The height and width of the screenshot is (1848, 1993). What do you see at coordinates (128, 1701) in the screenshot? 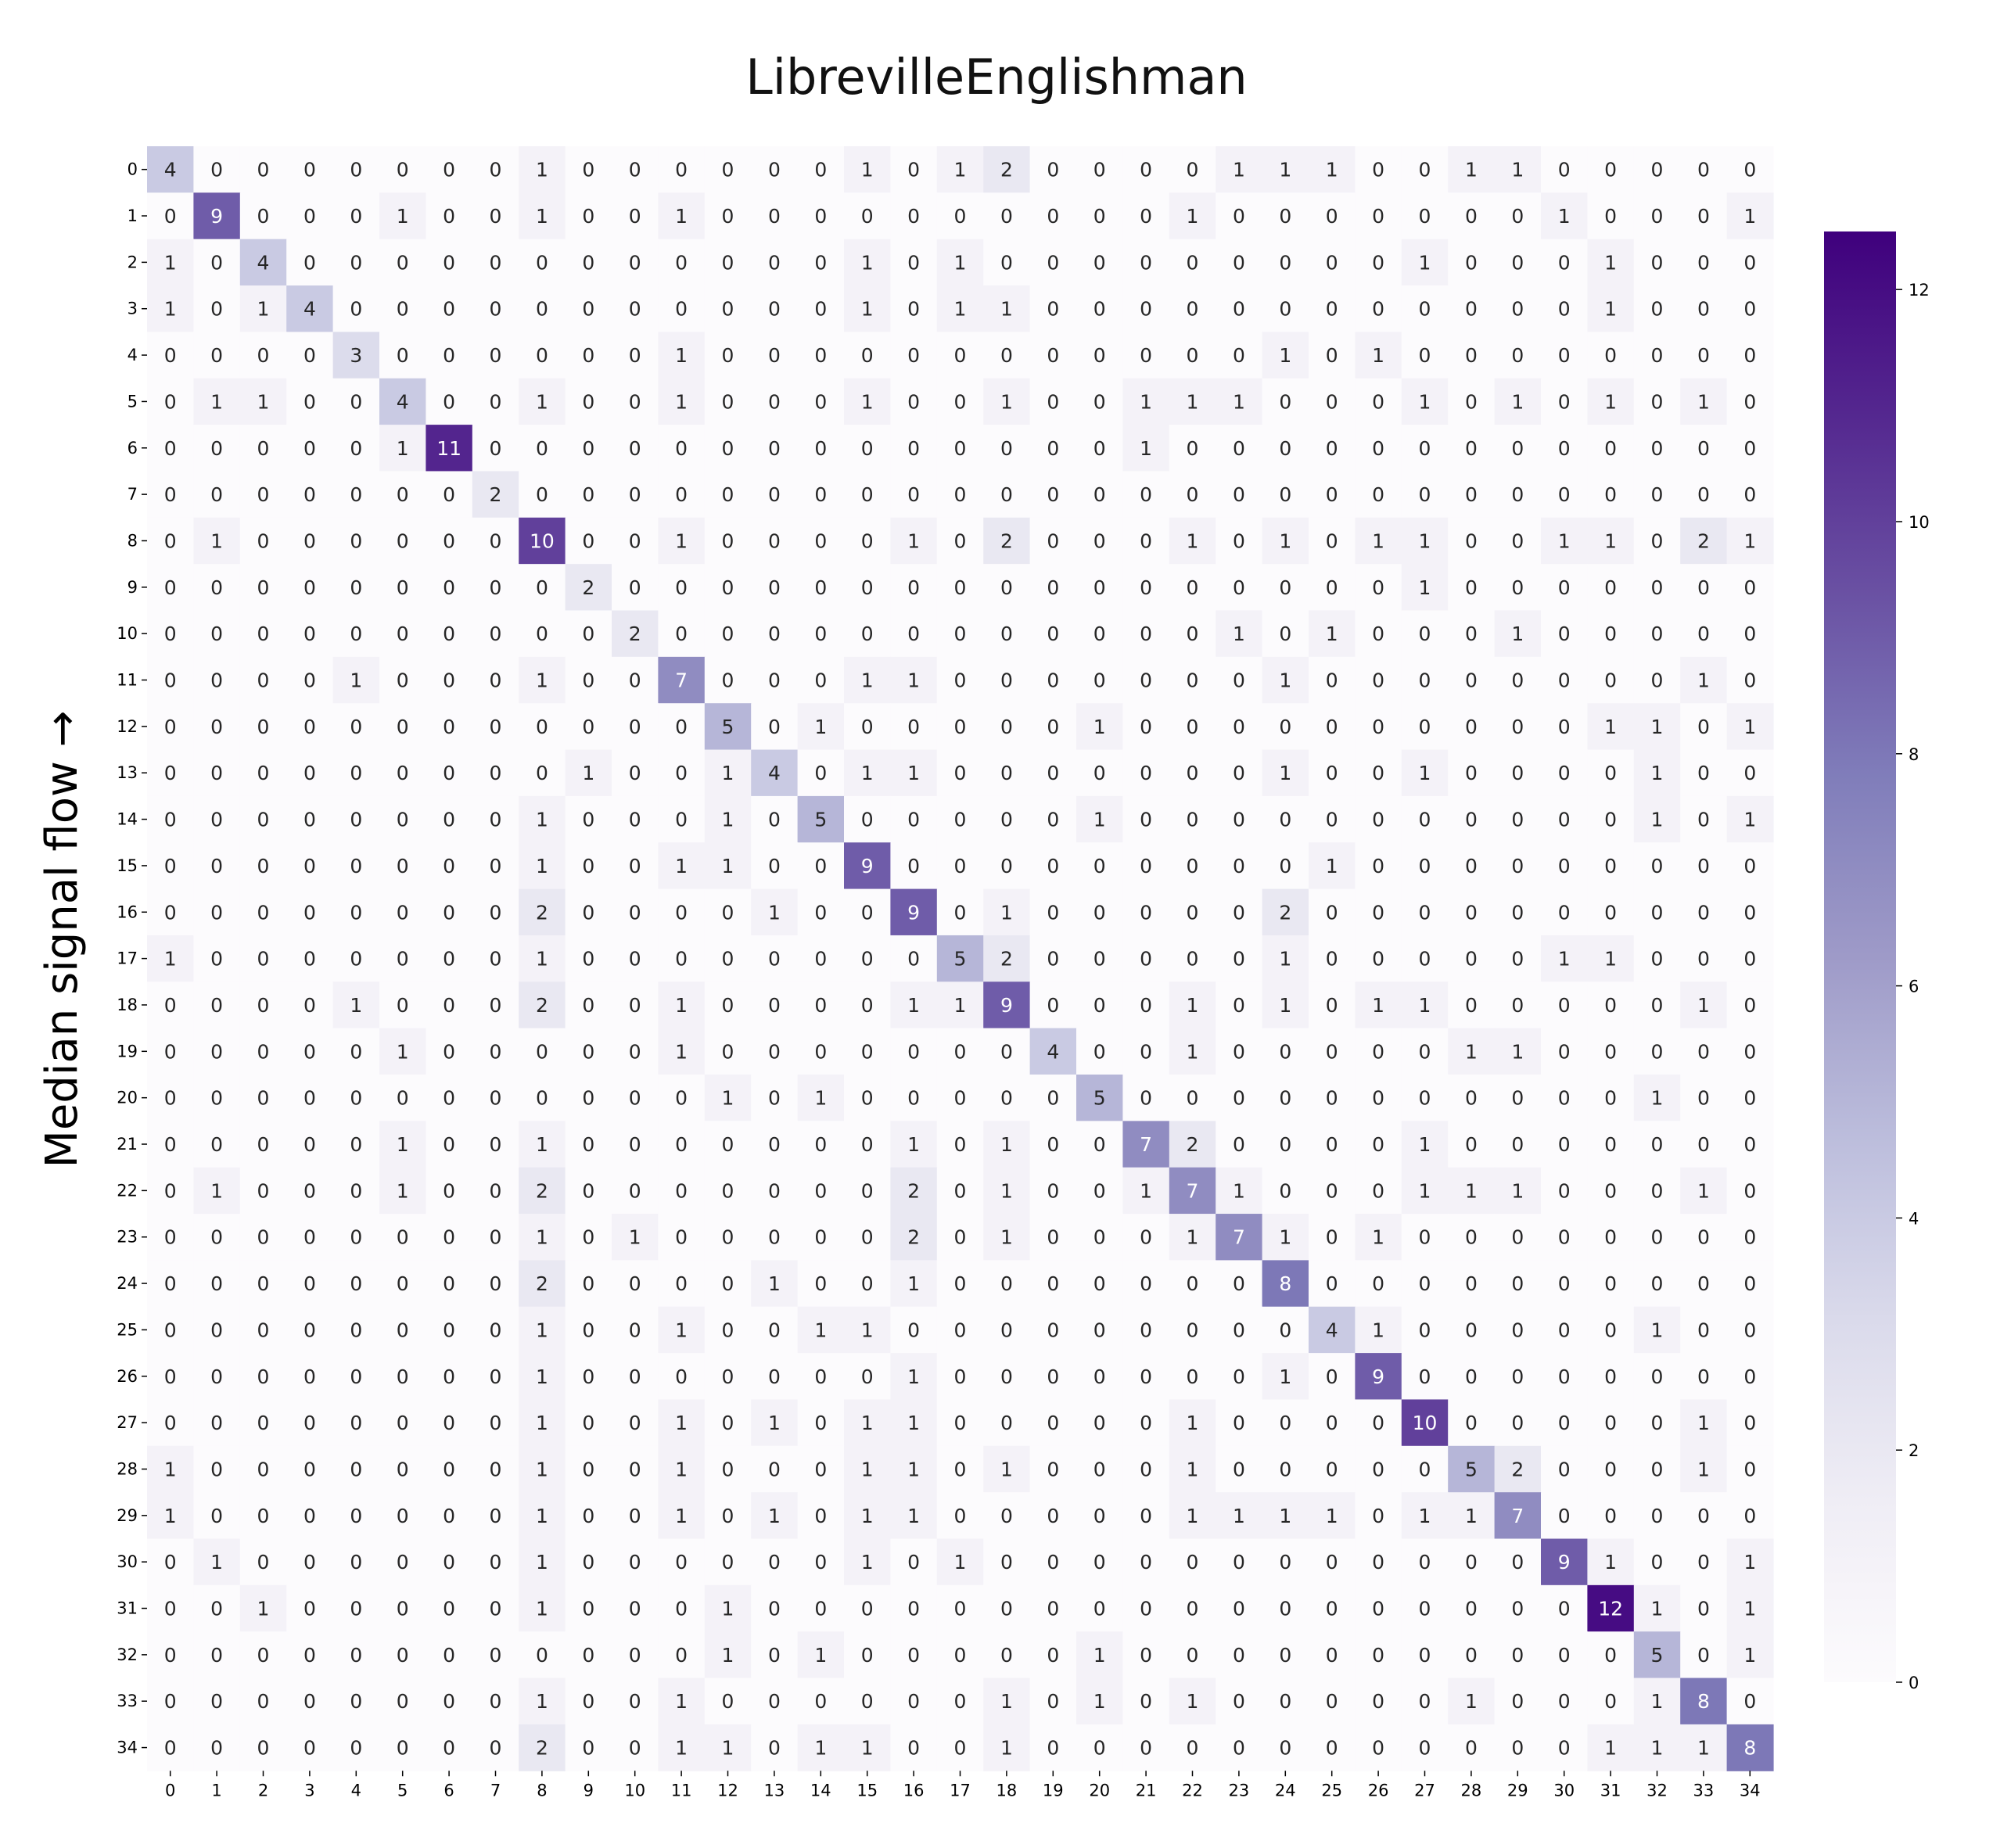
I see `y-tick-label: 33` at bounding box center [128, 1701].